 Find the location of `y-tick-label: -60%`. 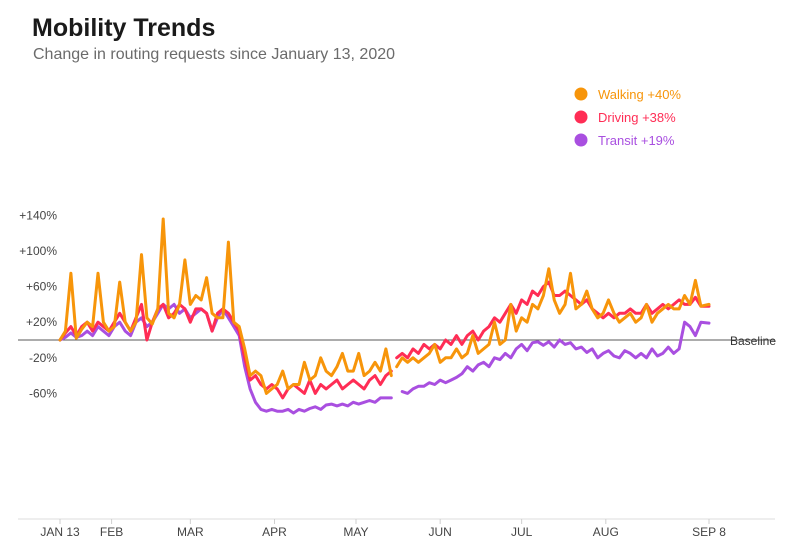

y-tick-label: -60% is located at coordinates (43, 393).